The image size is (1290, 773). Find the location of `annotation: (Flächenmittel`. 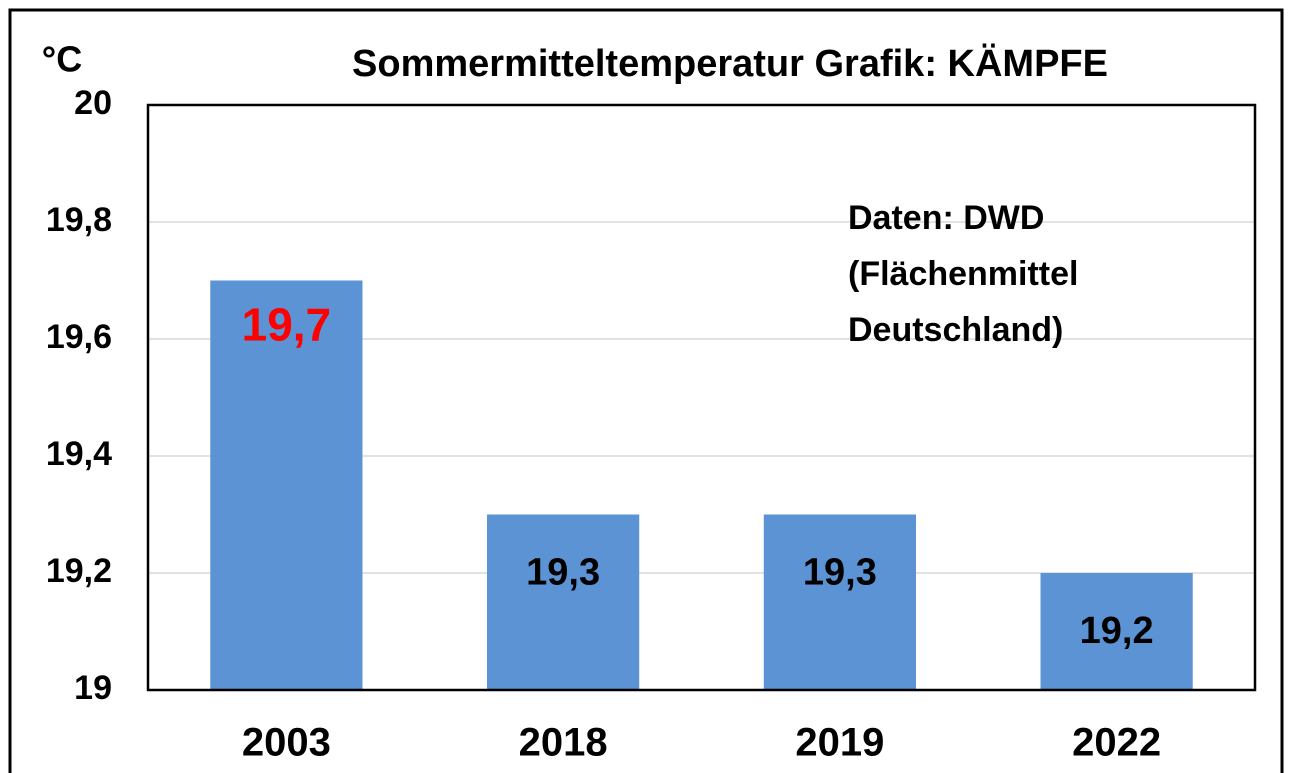

annotation: (Flächenmittel is located at coordinates (963, 274).